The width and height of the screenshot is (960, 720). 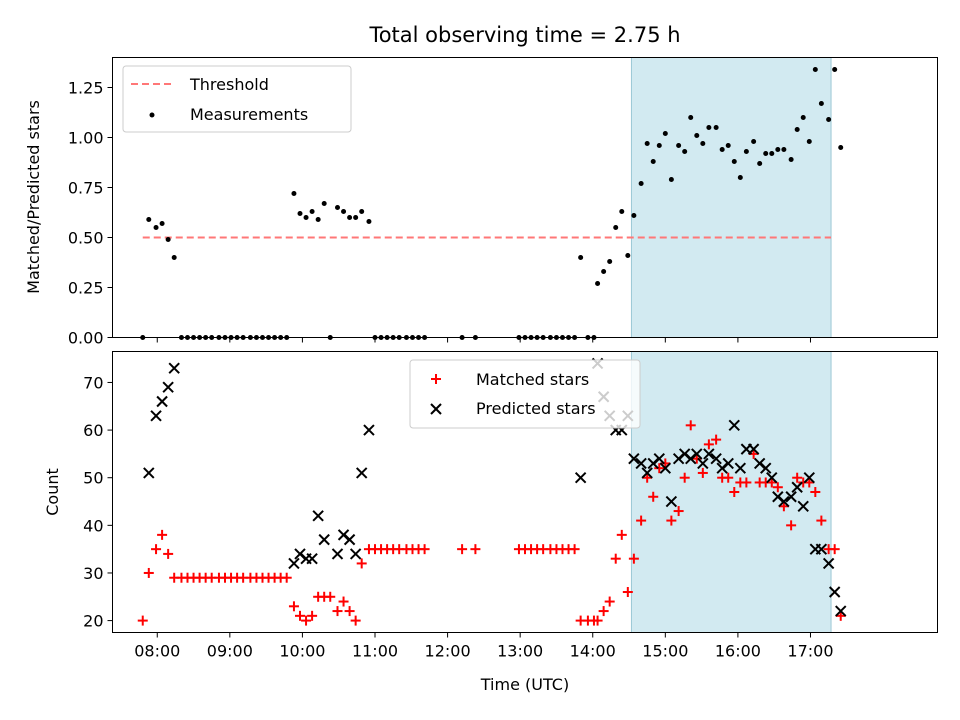 What do you see at coordinates (33, 197) in the screenshot?
I see `top-y-axis-label: Matched/Predicted stars` at bounding box center [33, 197].